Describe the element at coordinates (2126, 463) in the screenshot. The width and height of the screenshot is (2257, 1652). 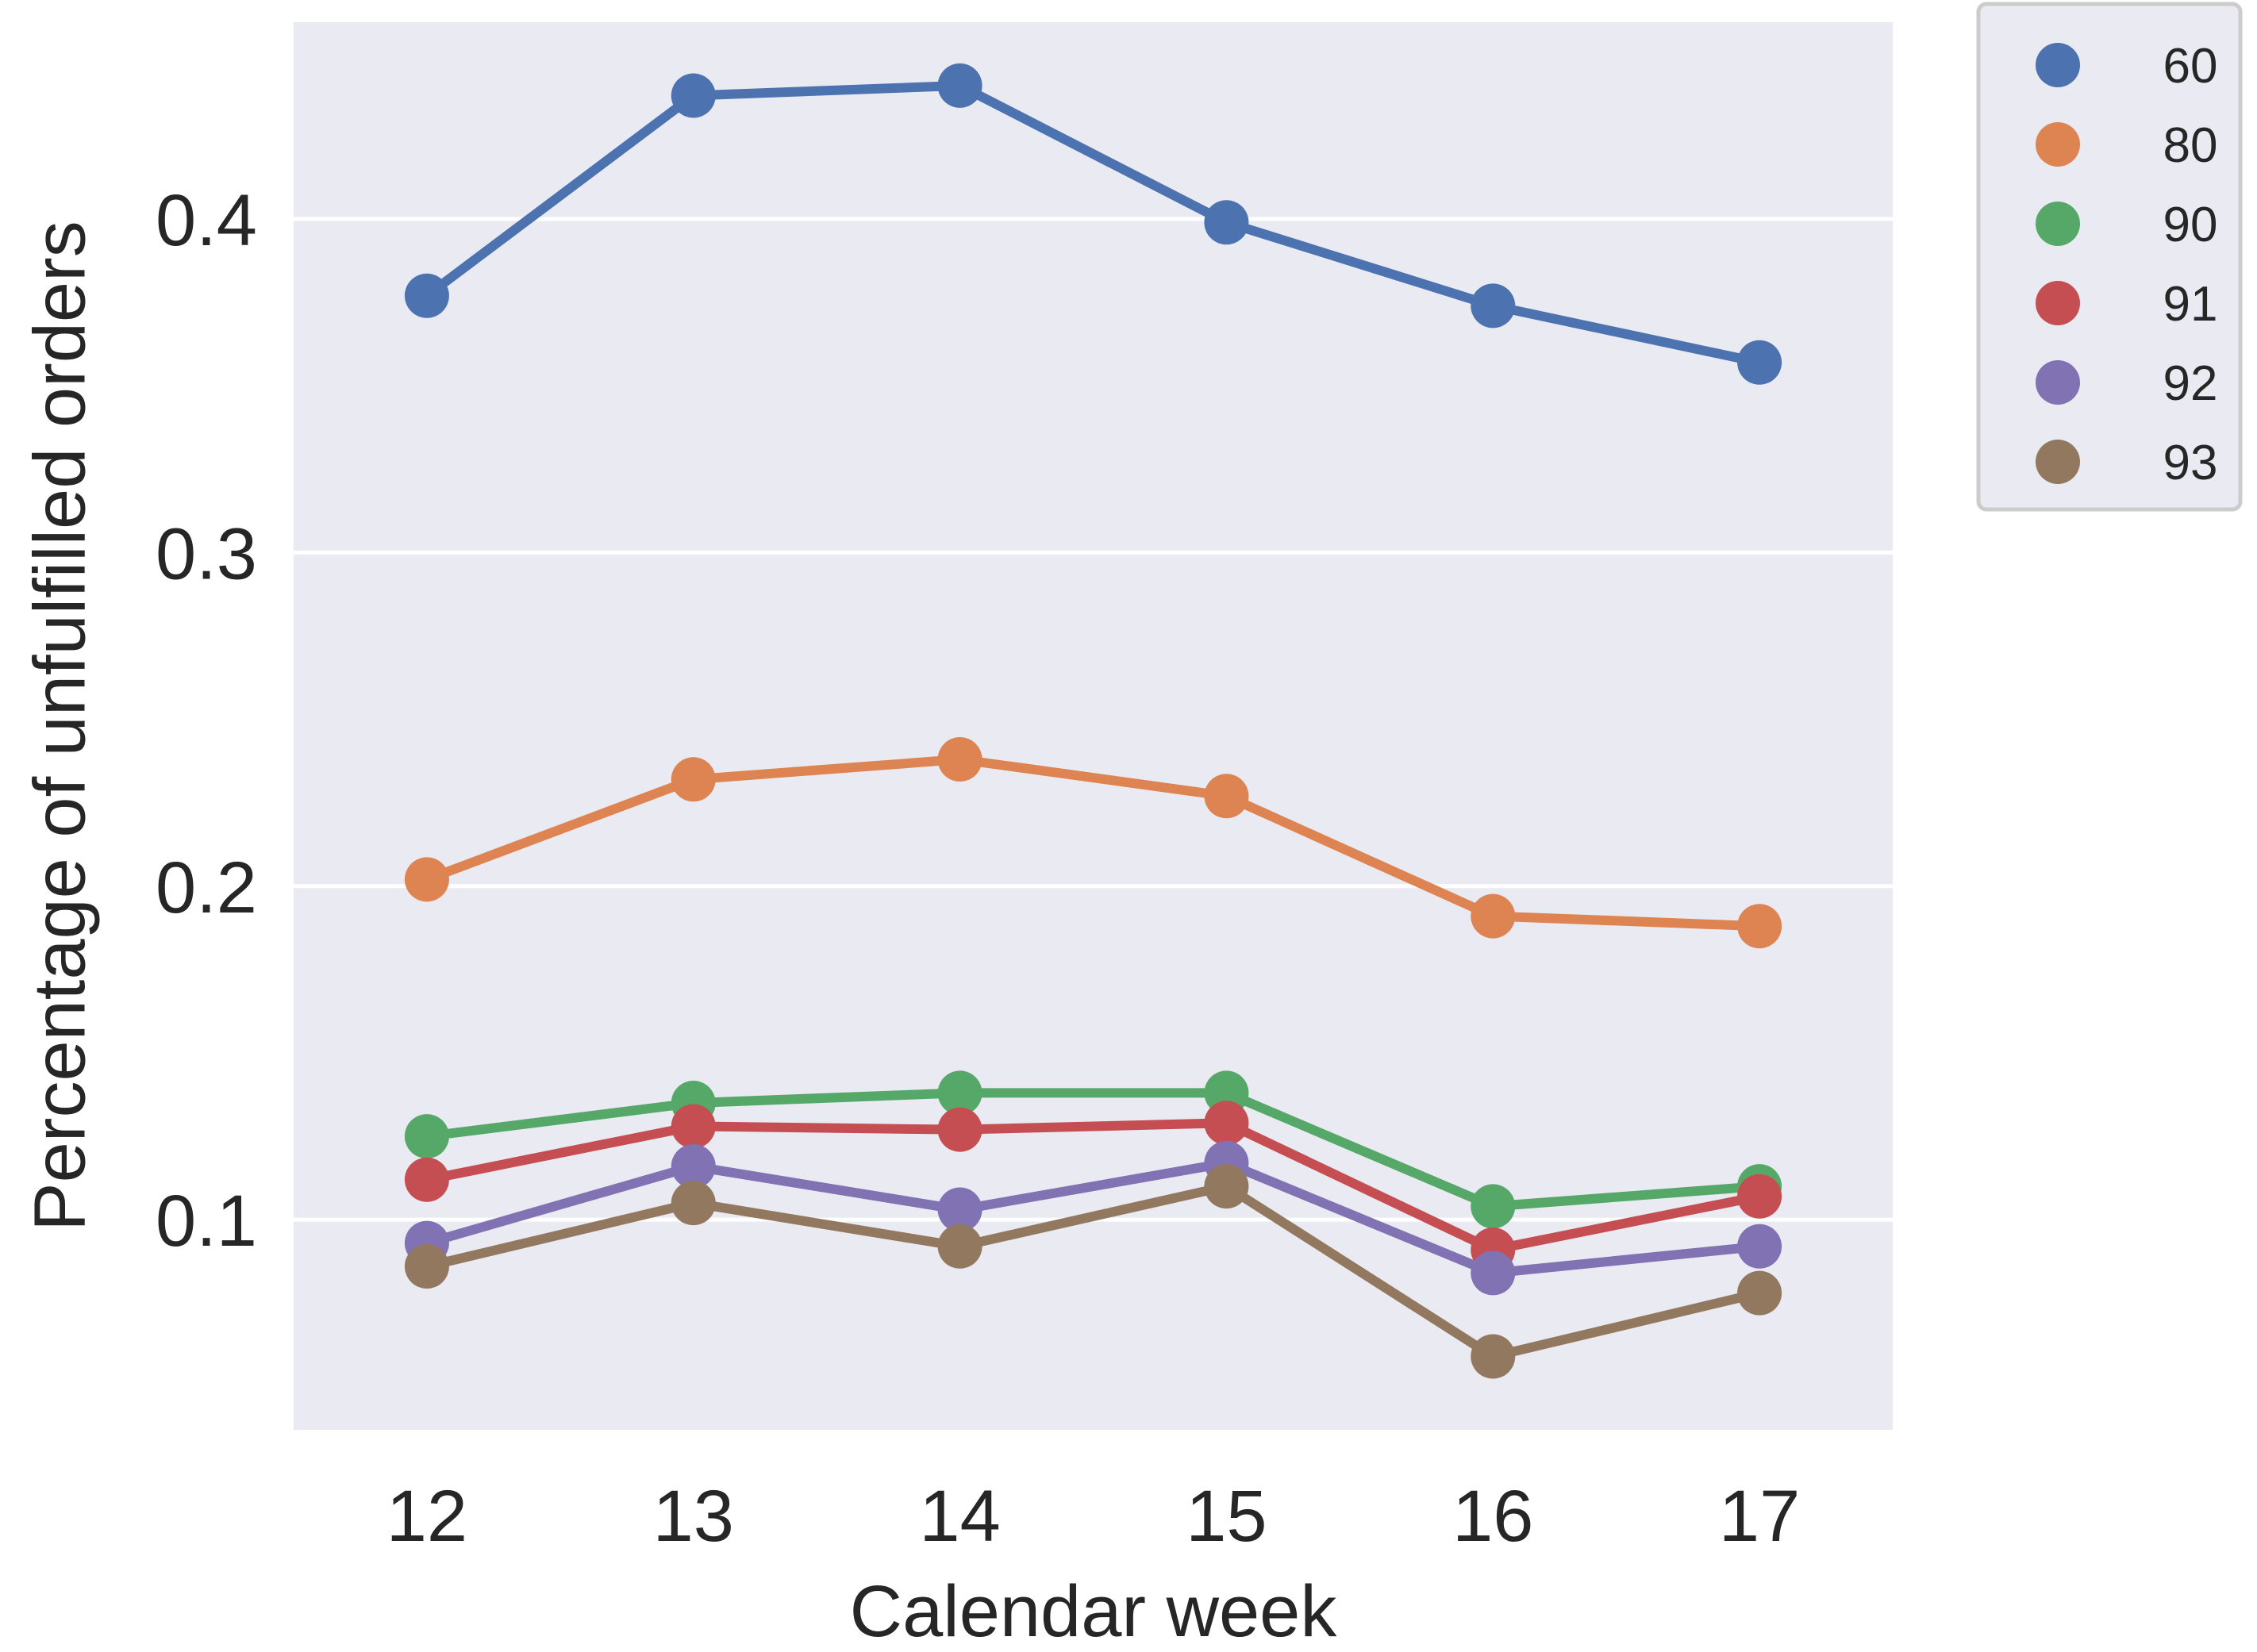
I see `legend-item-93: 93` at that location.